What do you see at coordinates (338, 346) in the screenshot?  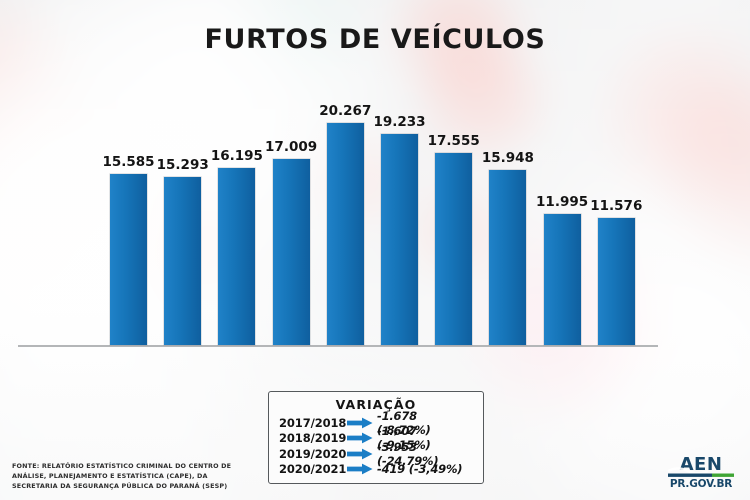 I see `axis-baseline` at bounding box center [338, 346].